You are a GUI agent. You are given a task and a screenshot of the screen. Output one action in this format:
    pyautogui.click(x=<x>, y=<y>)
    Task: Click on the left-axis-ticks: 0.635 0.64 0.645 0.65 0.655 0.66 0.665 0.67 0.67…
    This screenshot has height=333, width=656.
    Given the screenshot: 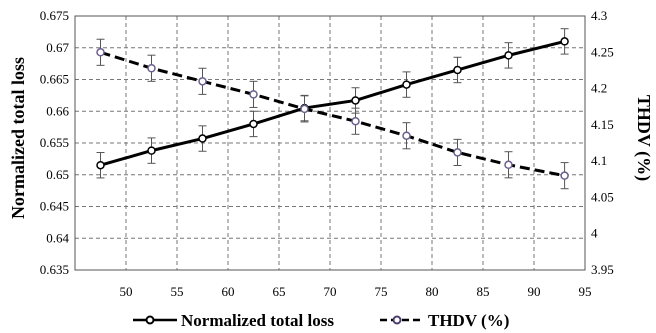 What is the action you would take?
    pyautogui.click(x=55, y=142)
    